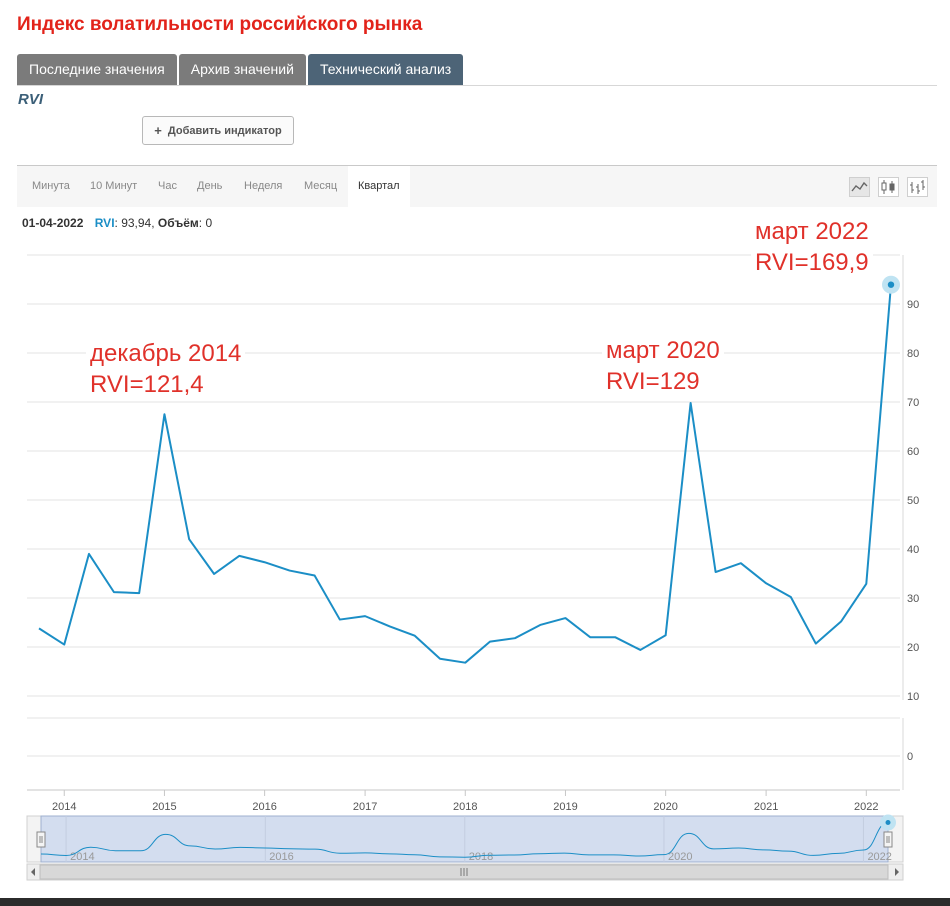 The width and height of the screenshot is (950, 906). What do you see at coordinates (147, 384) in the screenshot?
I see `annotation-dec-2014-line2: RVI=121,4` at bounding box center [147, 384].